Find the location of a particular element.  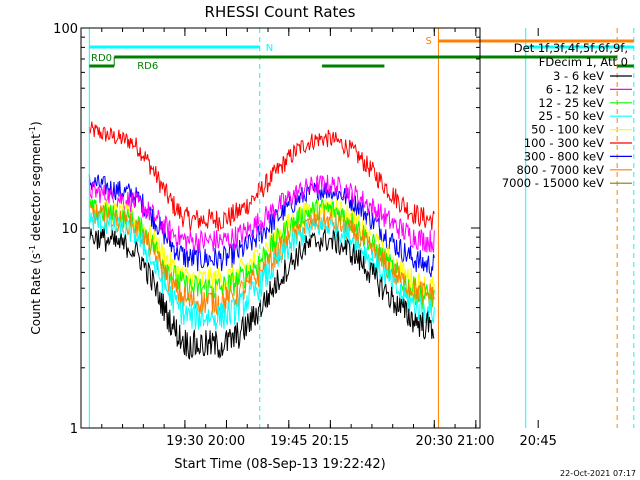

saa-label: S is located at coordinates (428, 41).